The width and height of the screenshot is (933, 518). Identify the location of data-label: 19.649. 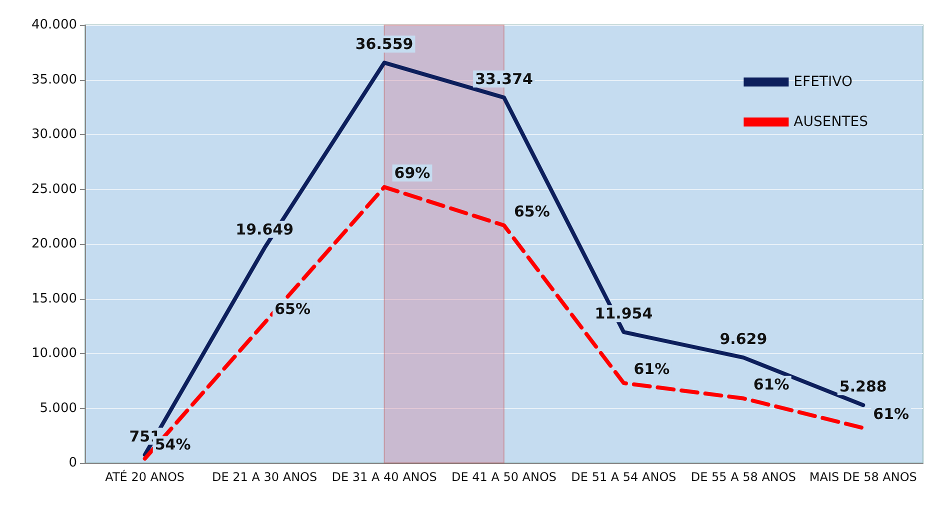
(265, 229).